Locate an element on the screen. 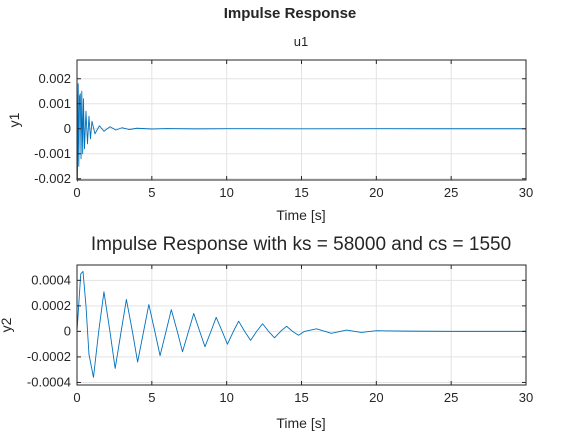 The height and width of the screenshot is (436, 581). y-tick-label: 0.0004 is located at coordinates (51, 279).